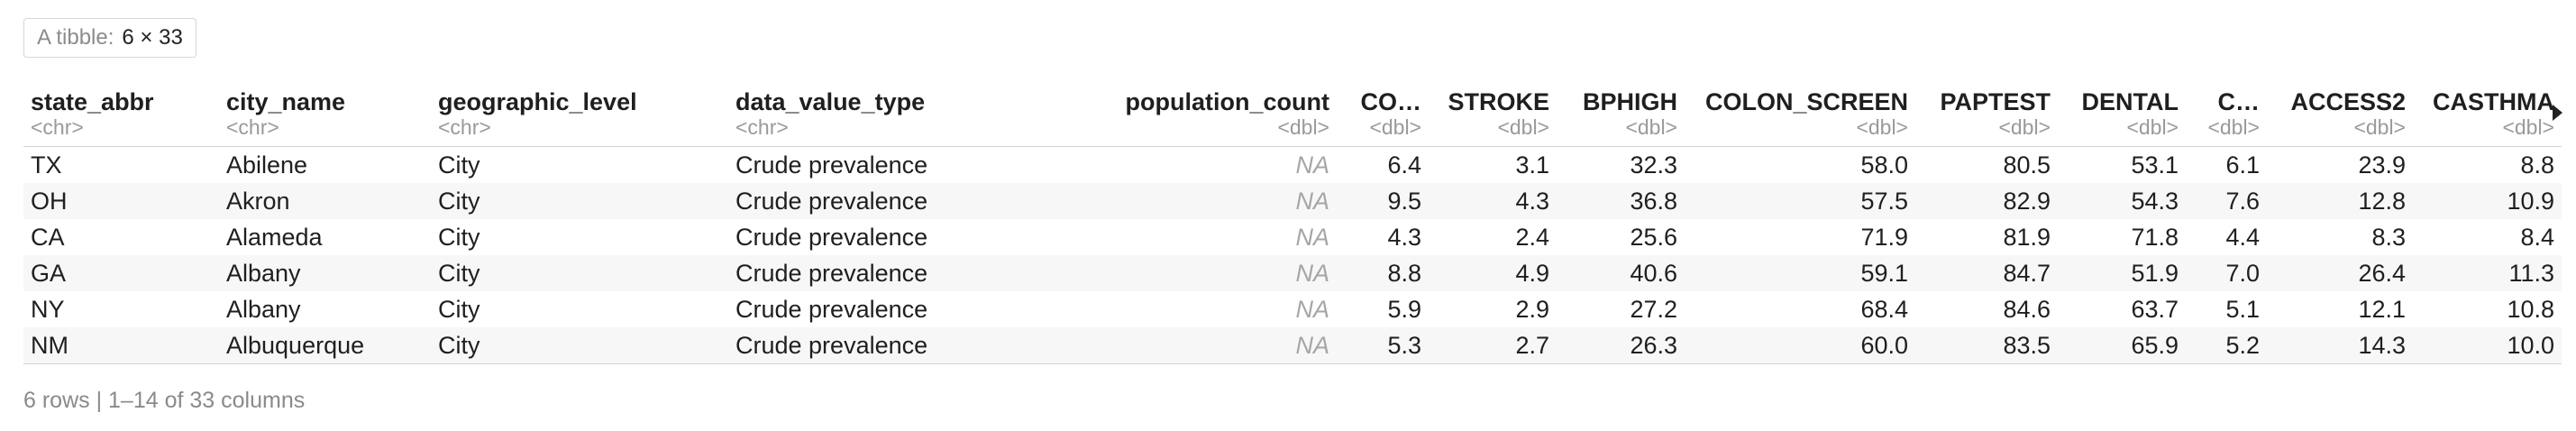  What do you see at coordinates (1653, 165) in the screenshot?
I see `table-cell: 32.3` at bounding box center [1653, 165].